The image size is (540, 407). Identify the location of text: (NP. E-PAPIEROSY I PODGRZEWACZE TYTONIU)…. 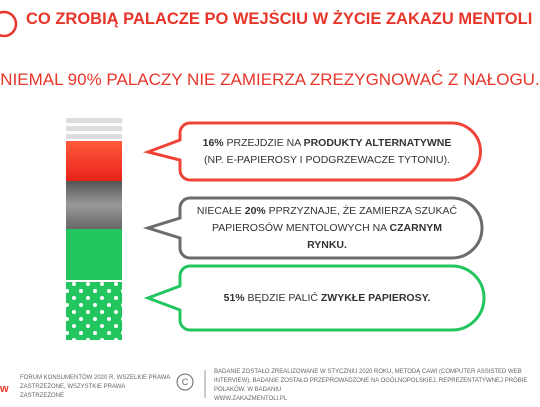
(329, 151).